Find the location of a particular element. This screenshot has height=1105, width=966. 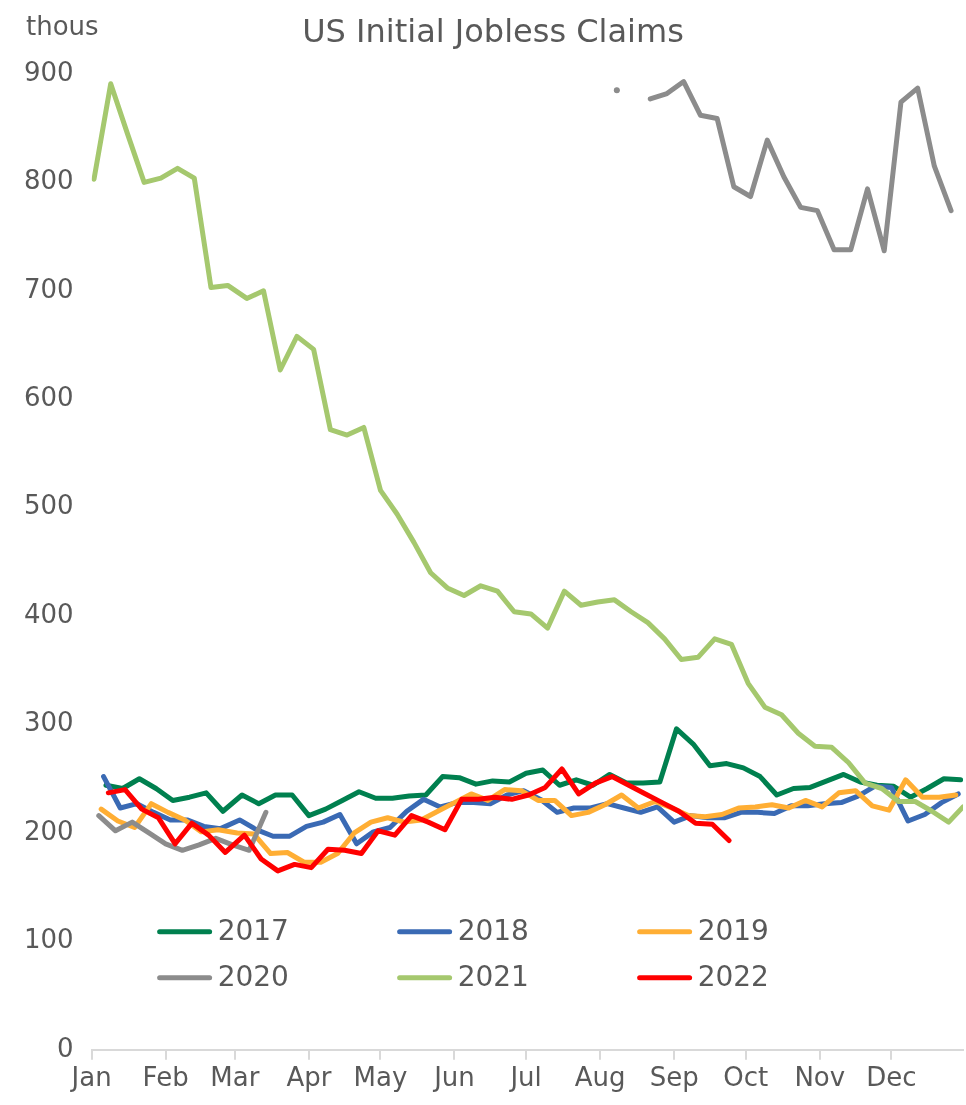

y-tick-label: 300 is located at coordinates (48, 722).